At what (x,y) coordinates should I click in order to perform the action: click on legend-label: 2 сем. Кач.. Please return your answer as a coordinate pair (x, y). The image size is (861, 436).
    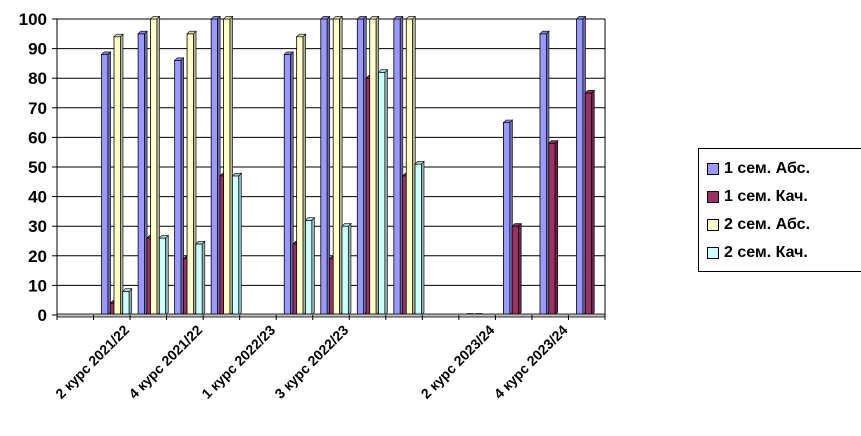
    Looking at the image, I should click on (766, 252).